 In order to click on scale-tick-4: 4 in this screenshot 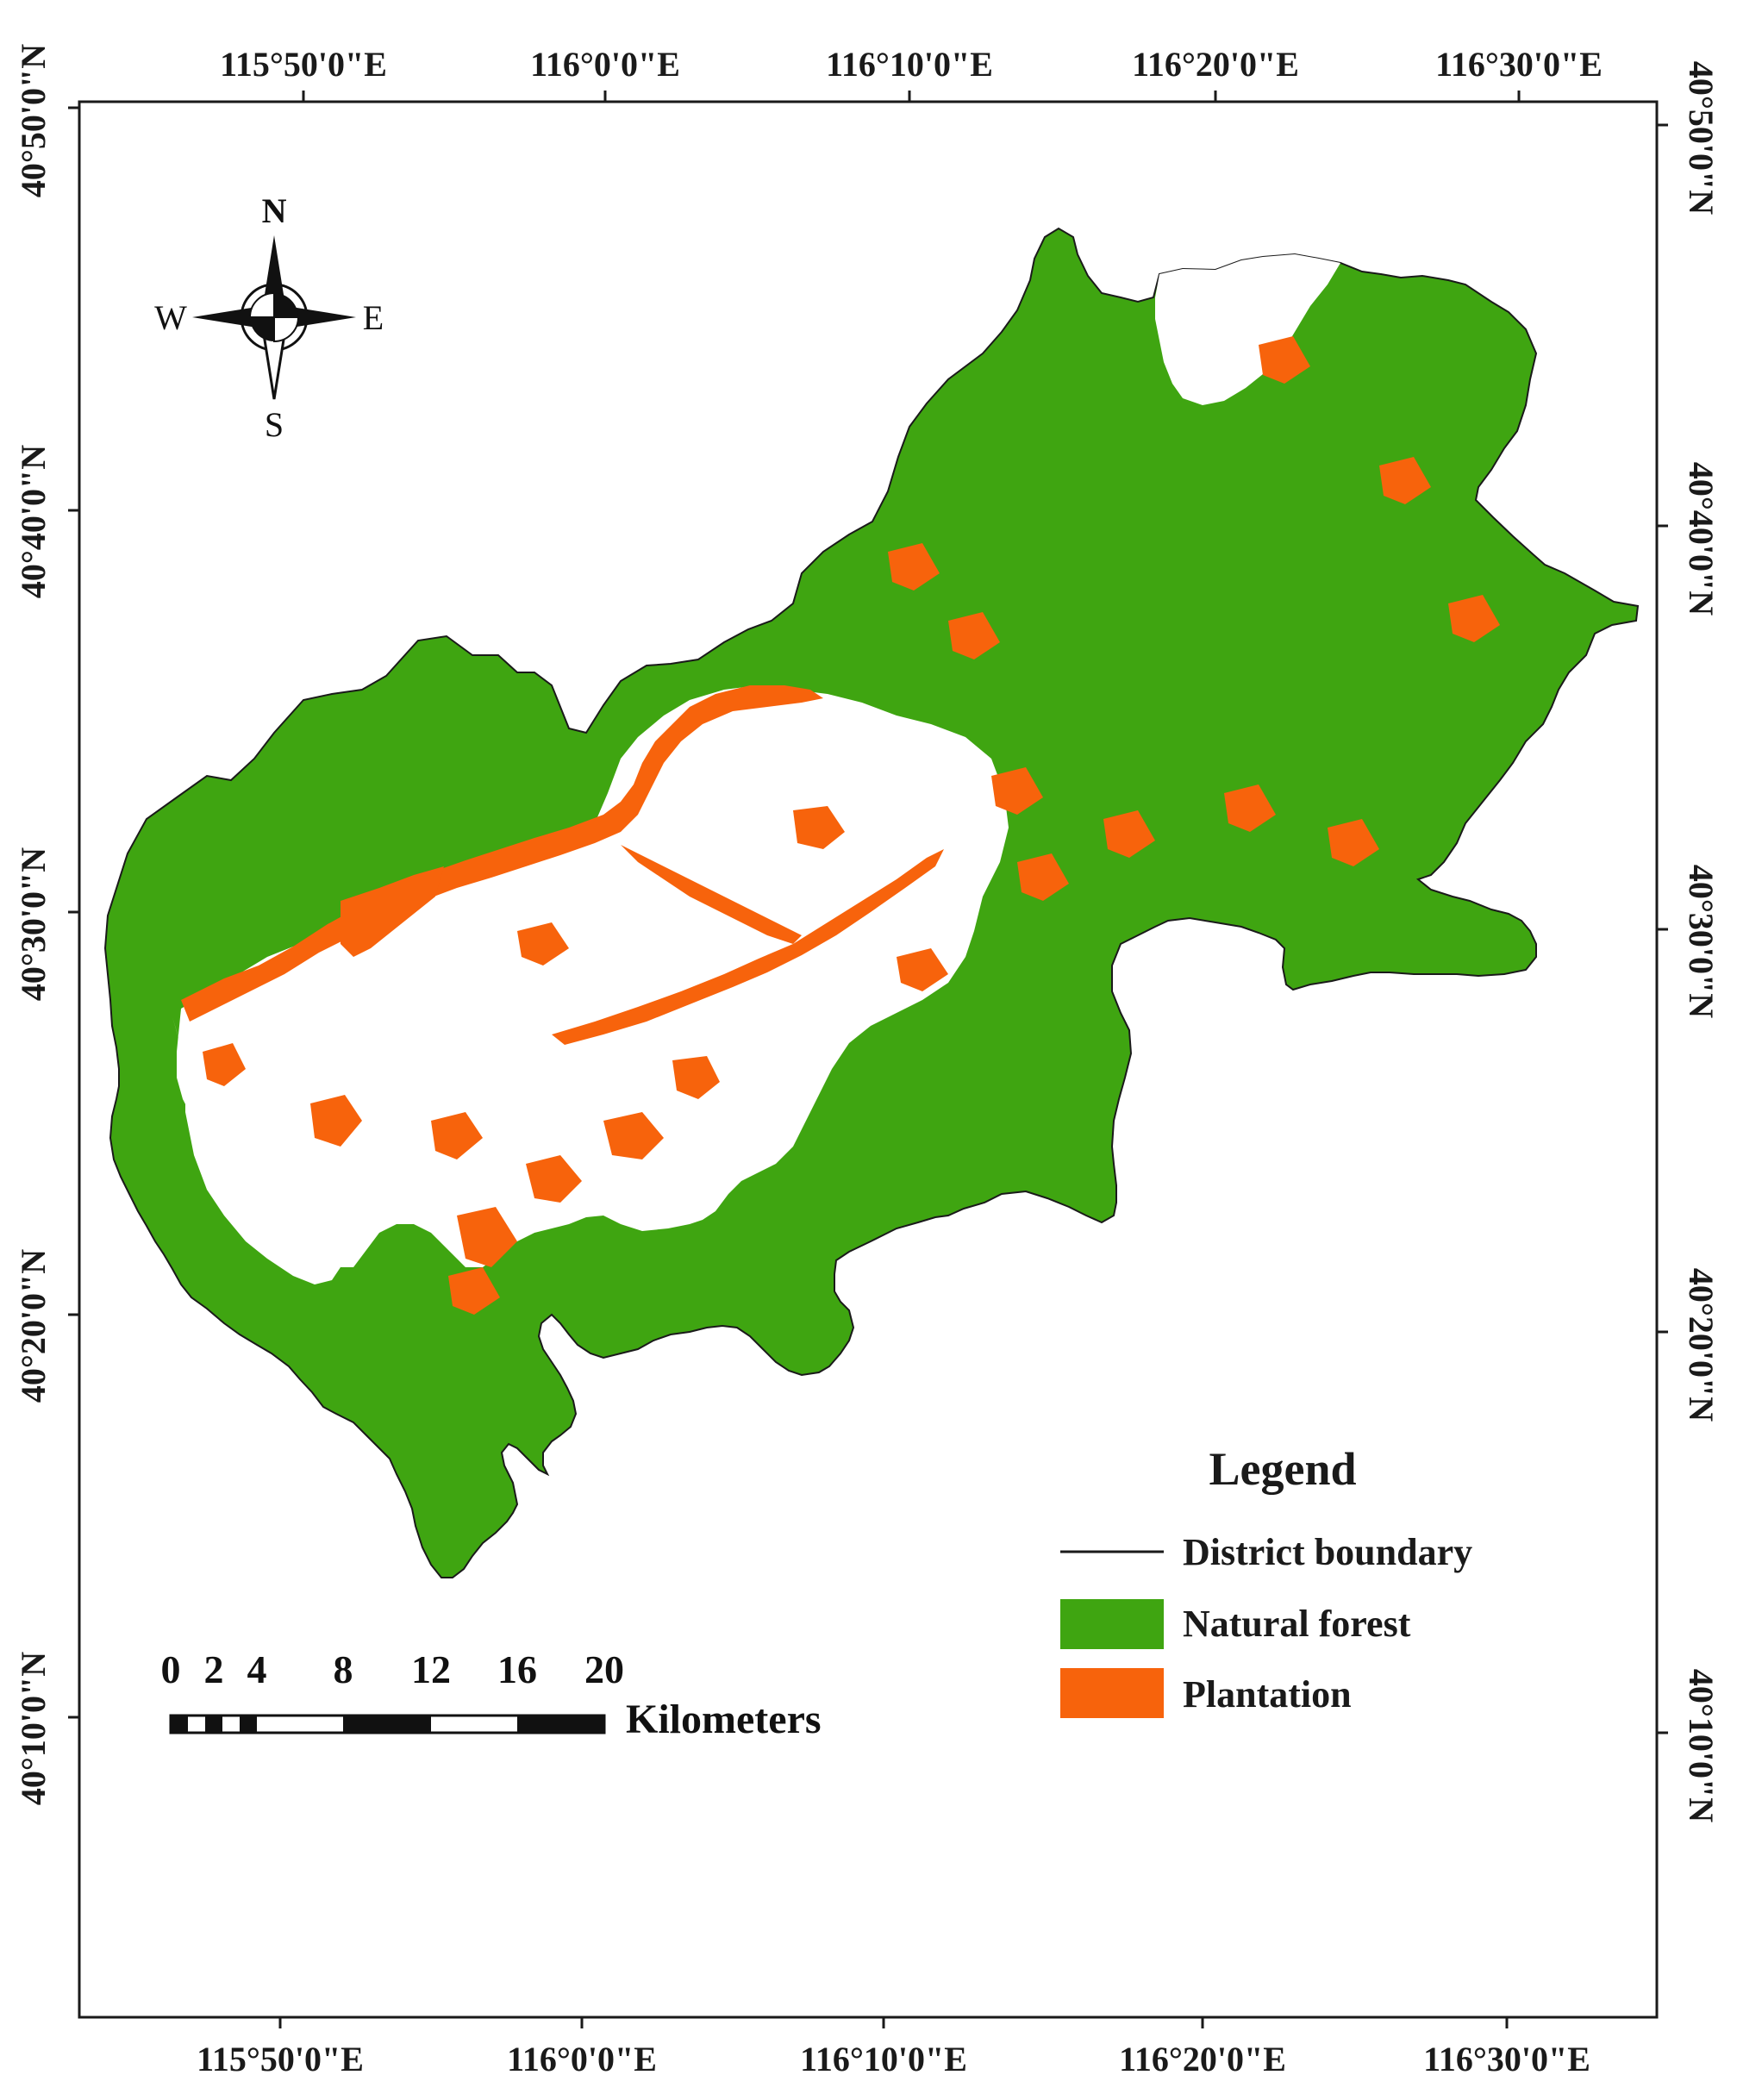, I will do `click(257, 1669)`.